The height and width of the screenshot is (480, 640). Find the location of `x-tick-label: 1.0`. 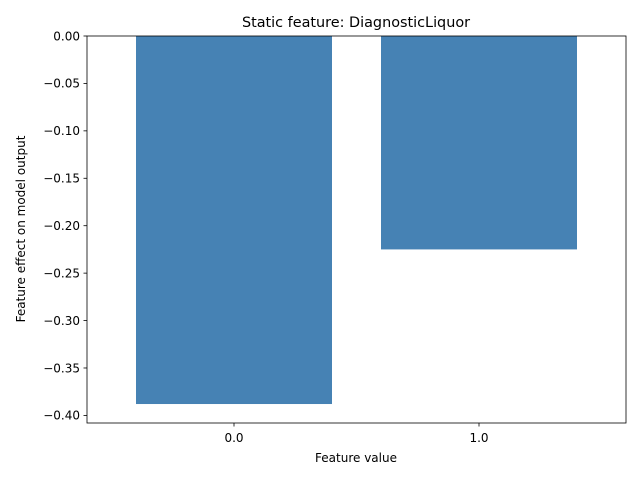

x-tick-label: 1.0 is located at coordinates (478, 438).